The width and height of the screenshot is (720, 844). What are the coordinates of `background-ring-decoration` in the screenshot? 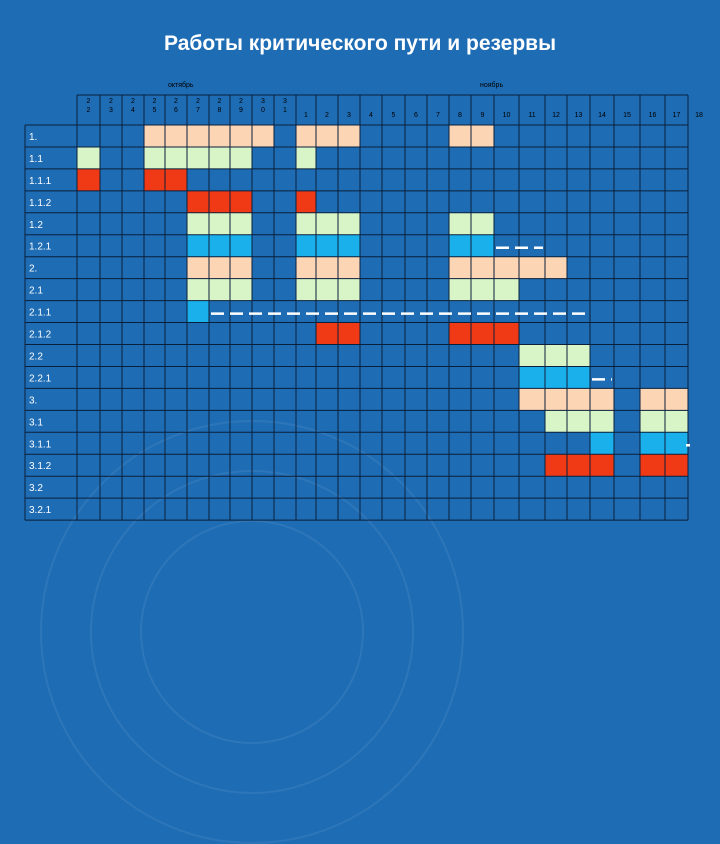 It's located at (252, 632).